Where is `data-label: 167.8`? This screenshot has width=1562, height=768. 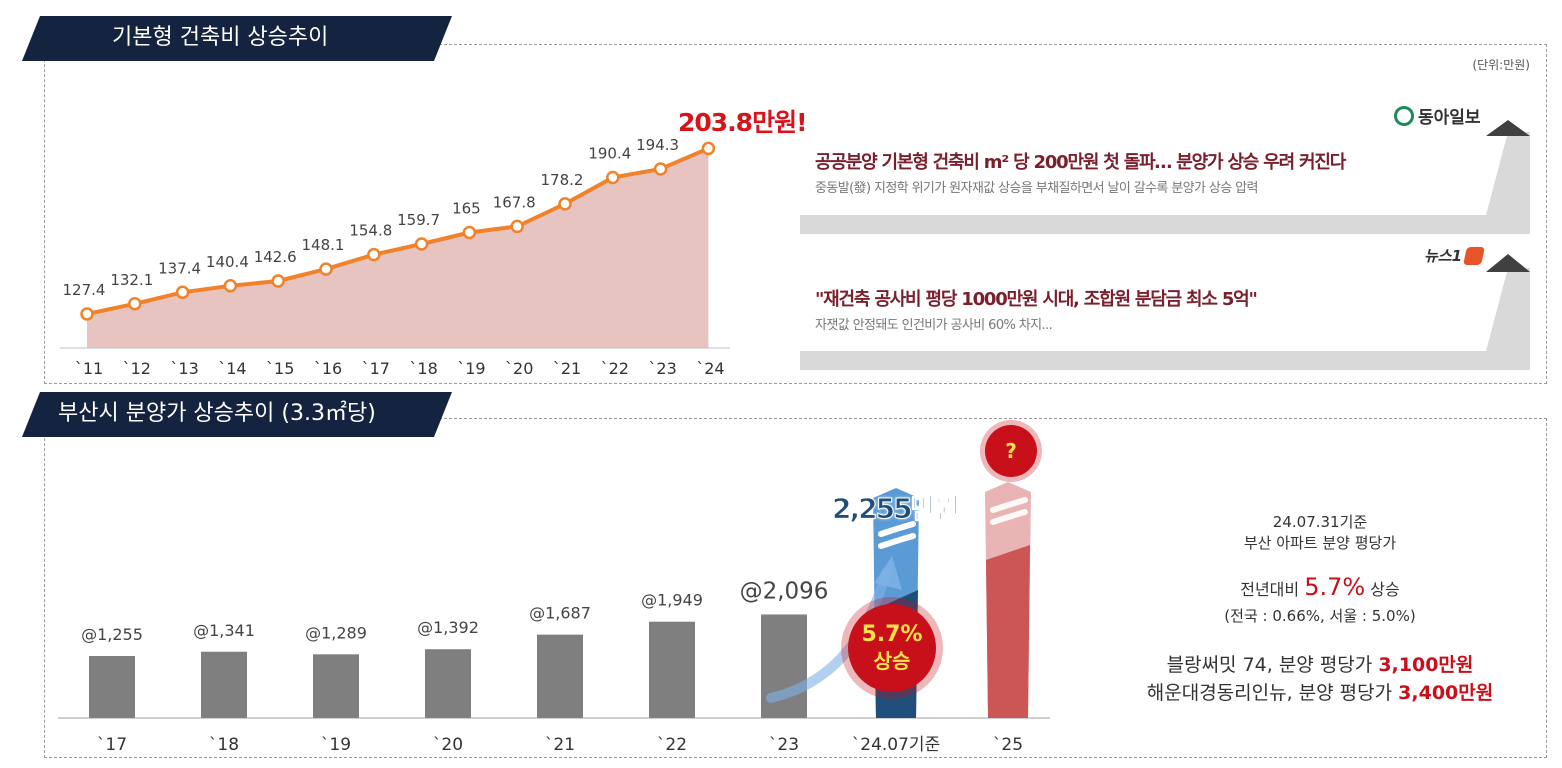 data-label: 167.8 is located at coordinates (514, 202).